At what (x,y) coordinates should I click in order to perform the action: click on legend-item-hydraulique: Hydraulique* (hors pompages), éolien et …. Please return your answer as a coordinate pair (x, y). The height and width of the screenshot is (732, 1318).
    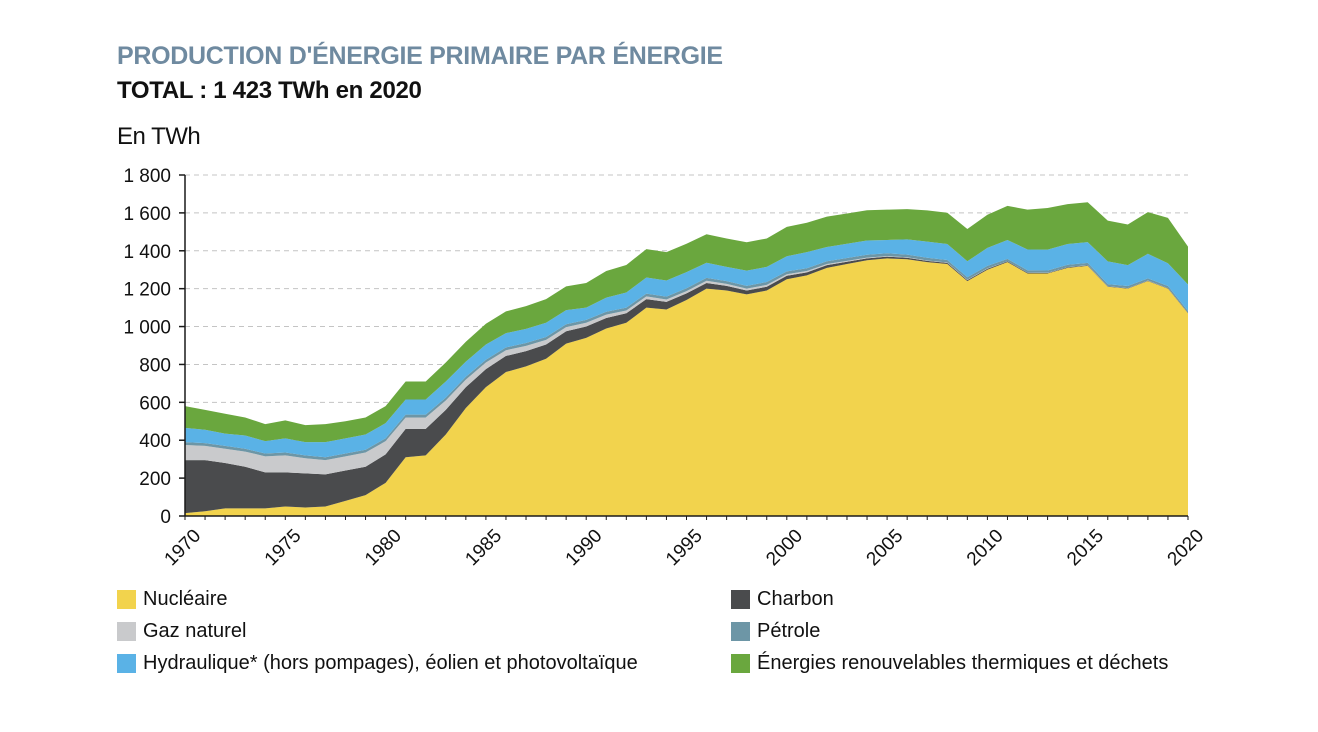
    Looking at the image, I should click on (377, 663).